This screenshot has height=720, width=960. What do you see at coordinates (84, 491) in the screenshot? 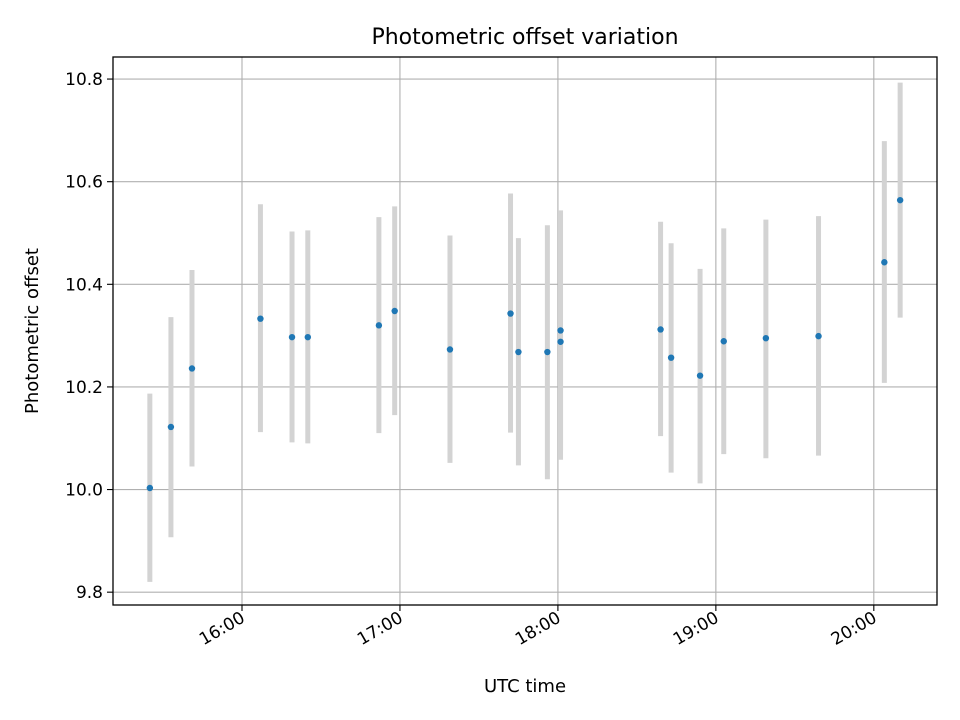
I see `y-tick-label: 10.0` at bounding box center [84, 491].